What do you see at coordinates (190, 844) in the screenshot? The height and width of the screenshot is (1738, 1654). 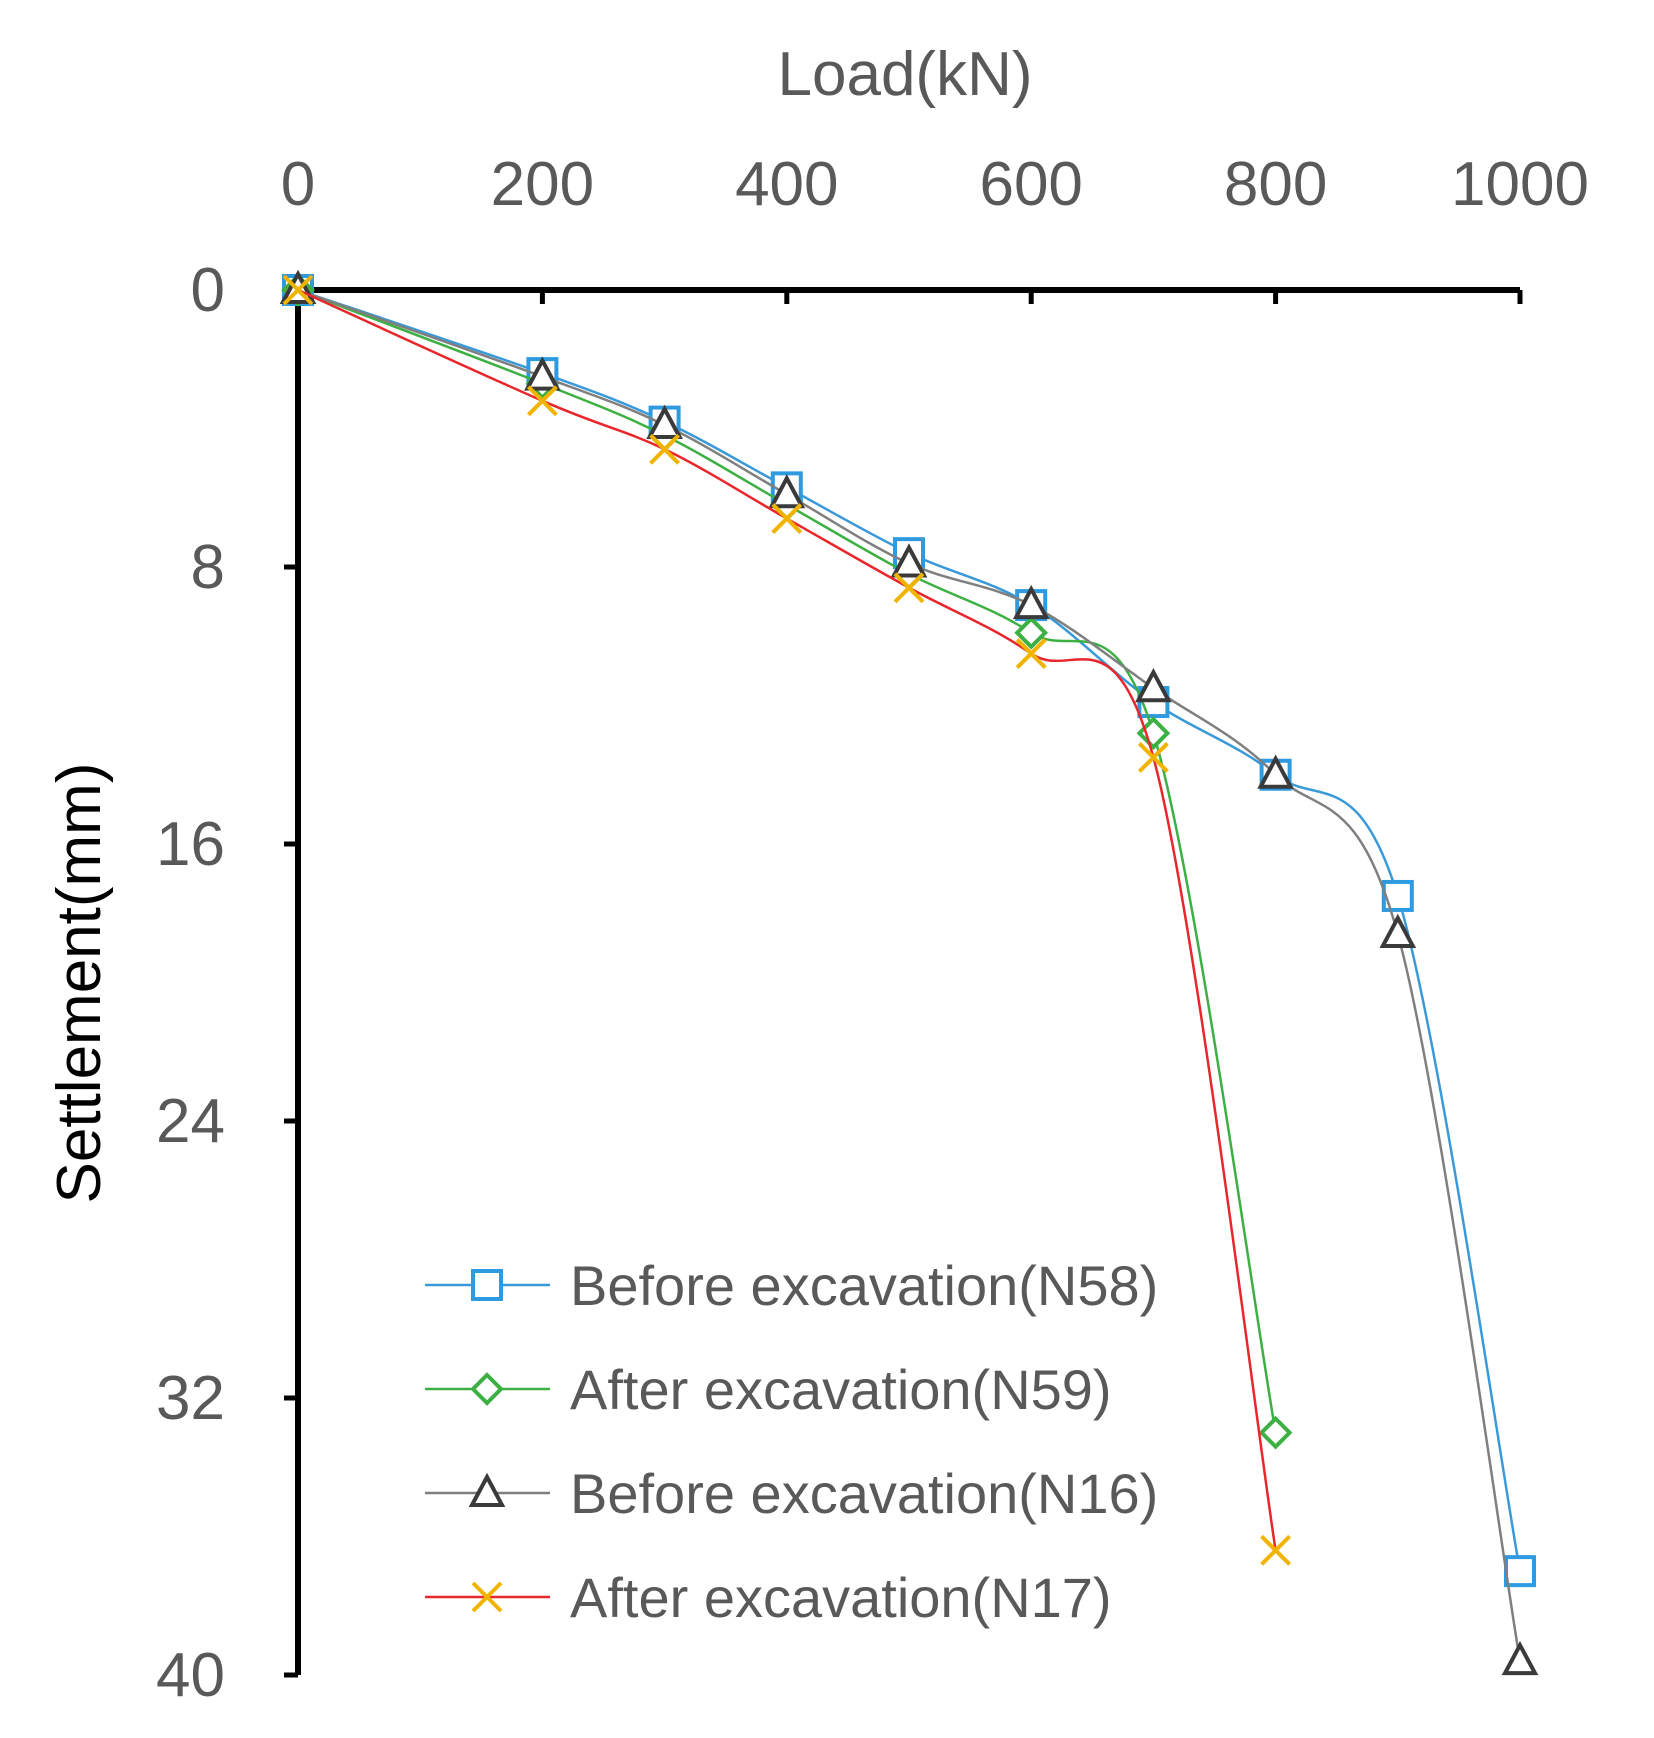 I see `y-tick-label: 16` at bounding box center [190, 844].